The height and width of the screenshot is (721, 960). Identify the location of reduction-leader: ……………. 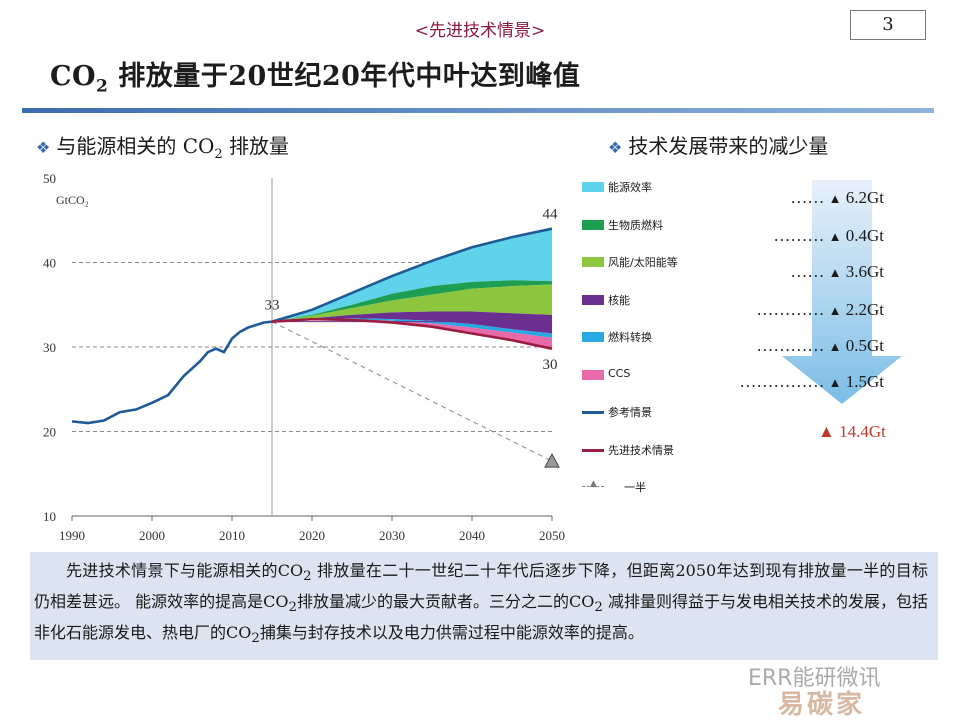
(784, 381).